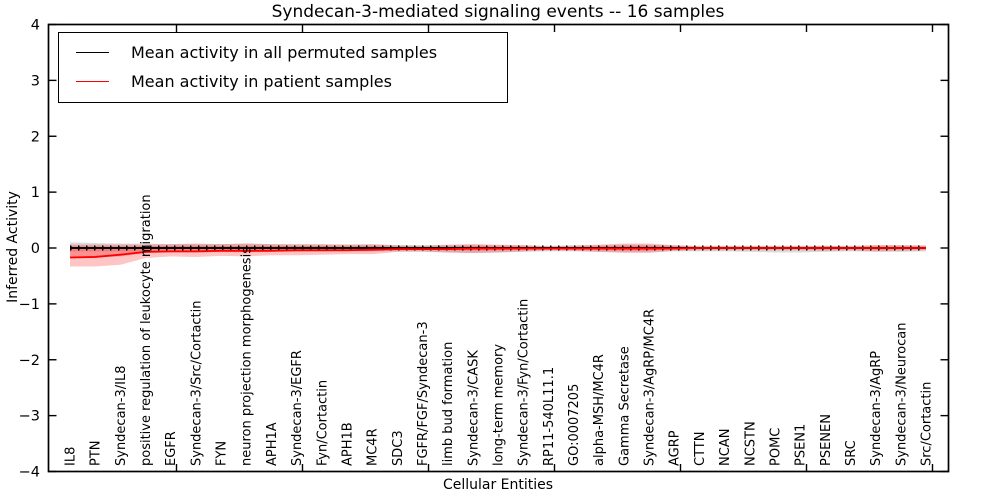  Describe the element at coordinates (272, 444) in the screenshot. I see `x-category-label: APH1A` at that location.